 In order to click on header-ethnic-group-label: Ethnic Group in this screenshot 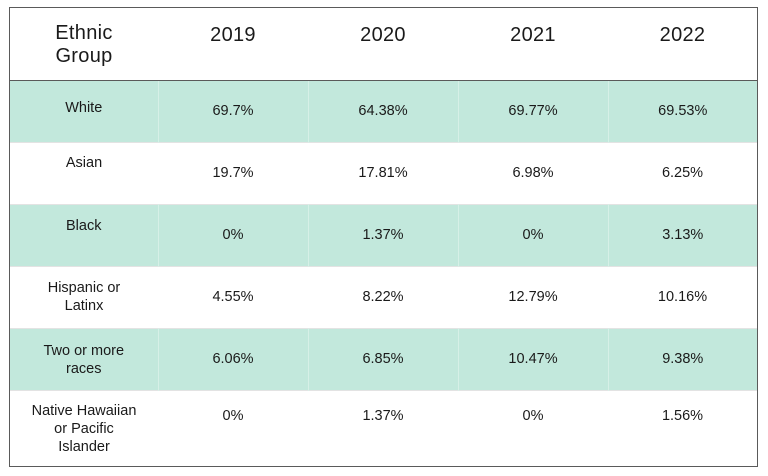, I will do `click(84, 44)`.